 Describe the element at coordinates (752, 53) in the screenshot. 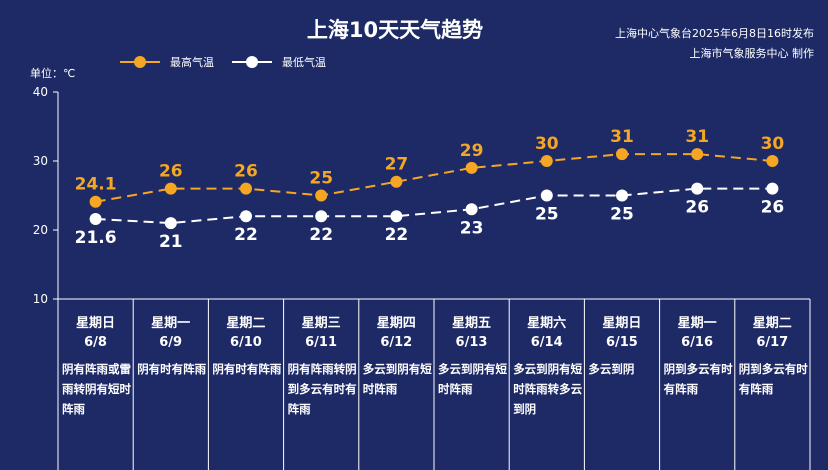

I see `producer-line: 上海市气象服务中心 制作` at that location.